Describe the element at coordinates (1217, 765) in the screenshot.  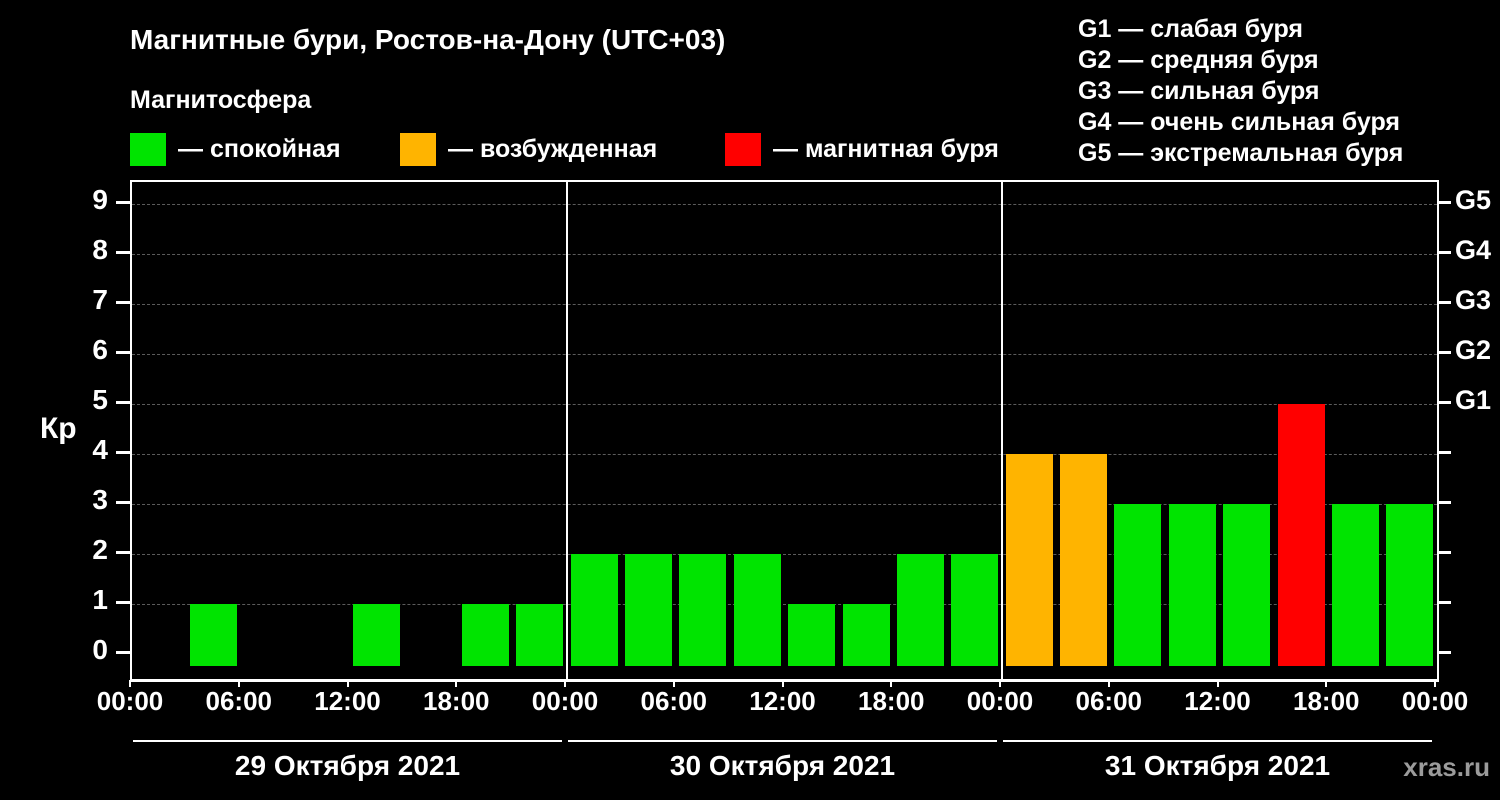
I see `date-label: 31 Октября 2021` at that location.